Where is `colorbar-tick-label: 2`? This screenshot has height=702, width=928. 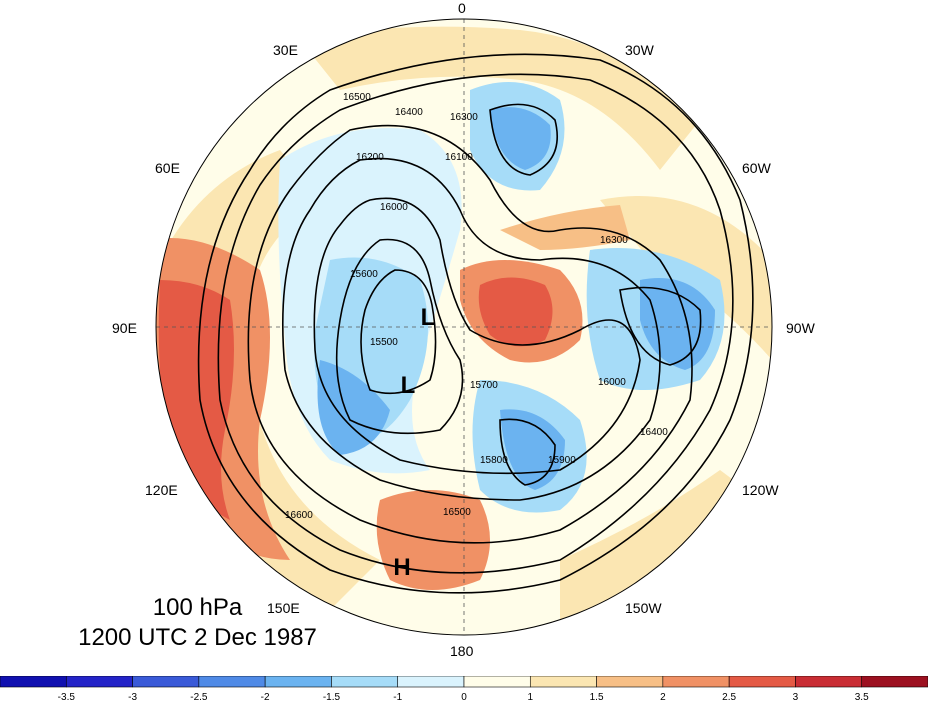 colorbar-tick-label: 2 is located at coordinates (663, 697).